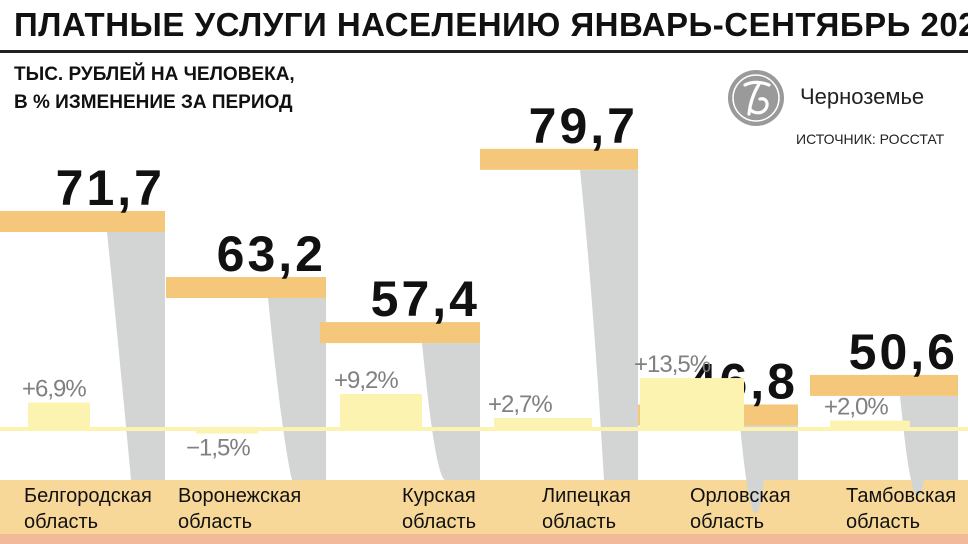  I want to click on category-label-line: Орловская, so click(740, 496).